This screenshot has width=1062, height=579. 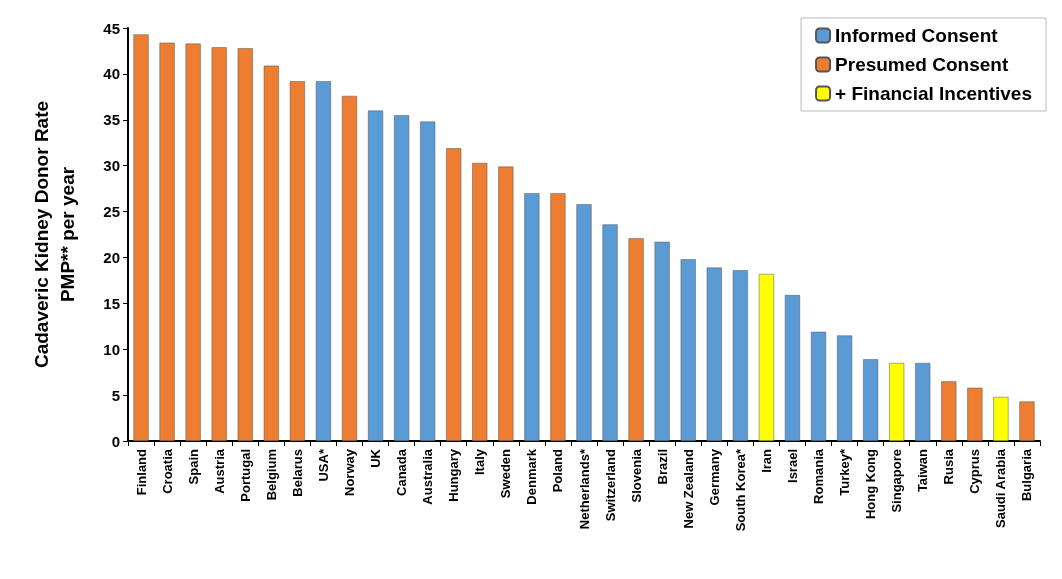 I want to click on x-tick-label: Finland, so click(x=141, y=472).